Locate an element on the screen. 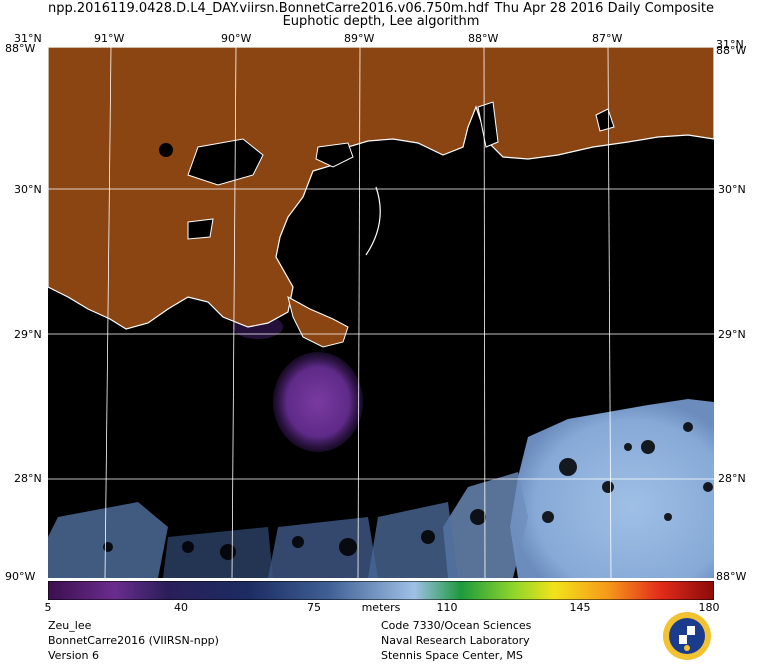 Image resolution: width=762 pixels, height=665 pixels. colorbar-tick-40: 40 is located at coordinates (181, 607).